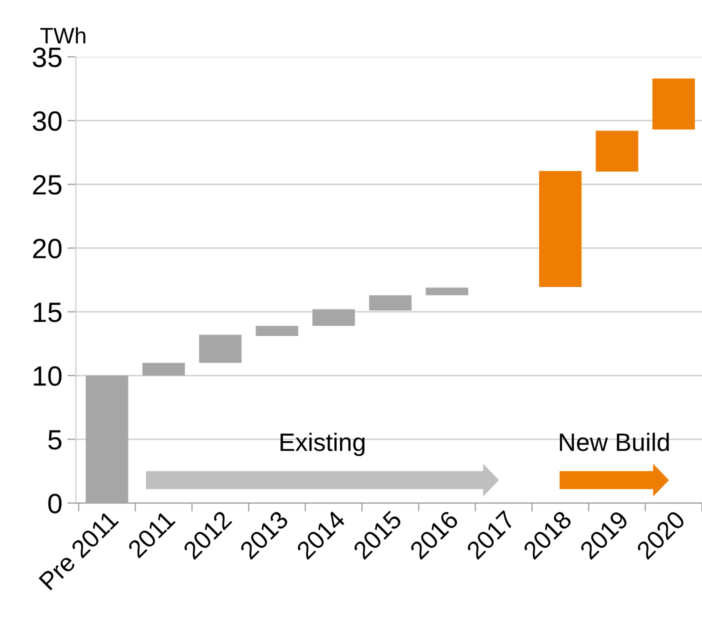  I want to click on y-axis-title: TWh, so click(63, 35).